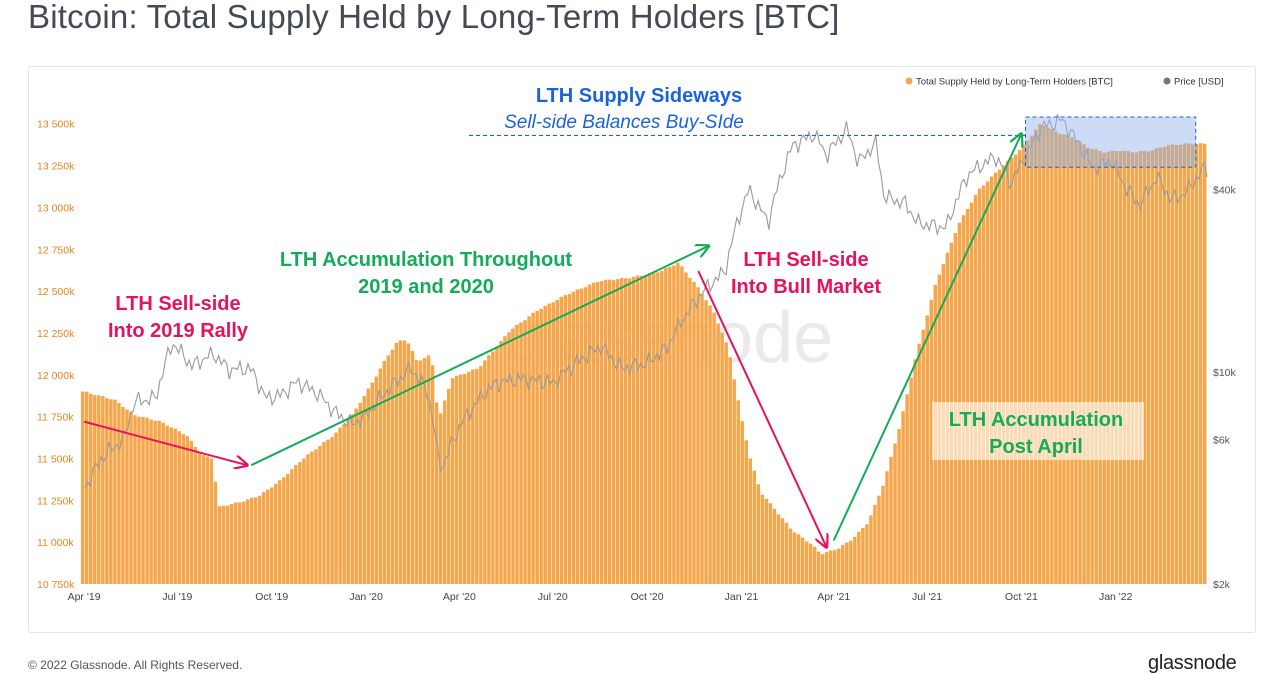 The image size is (1271, 675). What do you see at coordinates (55, 543) in the screenshot?
I see `y-left-tick-label: 11 000k` at bounding box center [55, 543].